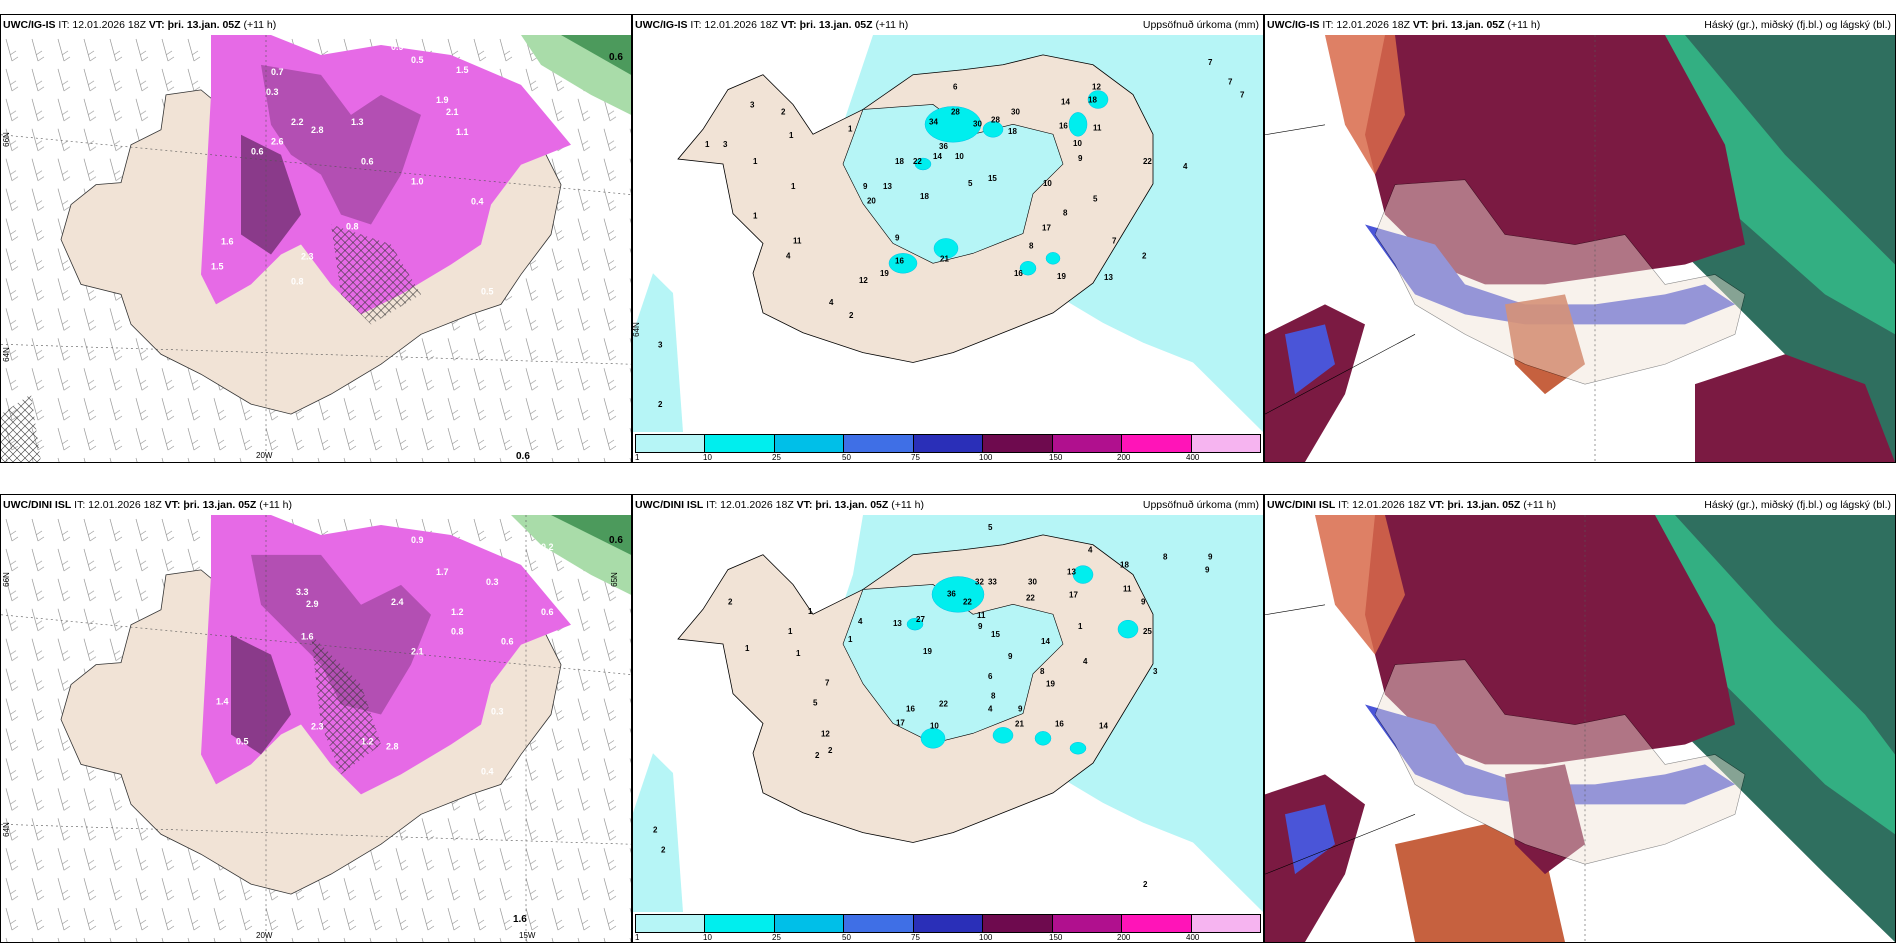 Image resolution: width=1900 pixels, height=950 pixels. What do you see at coordinates (204, 25) in the screenshot?
I see `valid-time: þri. 13.jan. 05Z` at bounding box center [204, 25].